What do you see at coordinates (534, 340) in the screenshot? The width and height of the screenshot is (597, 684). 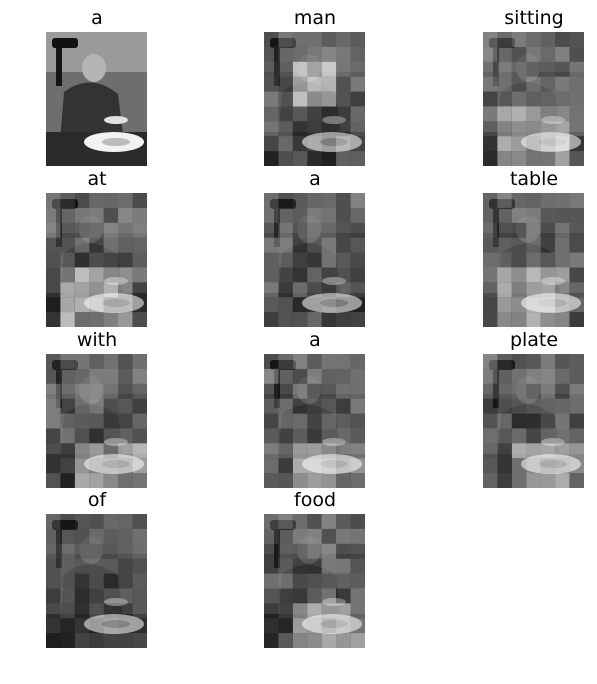 I see `word-label: plate` at bounding box center [534, 340].